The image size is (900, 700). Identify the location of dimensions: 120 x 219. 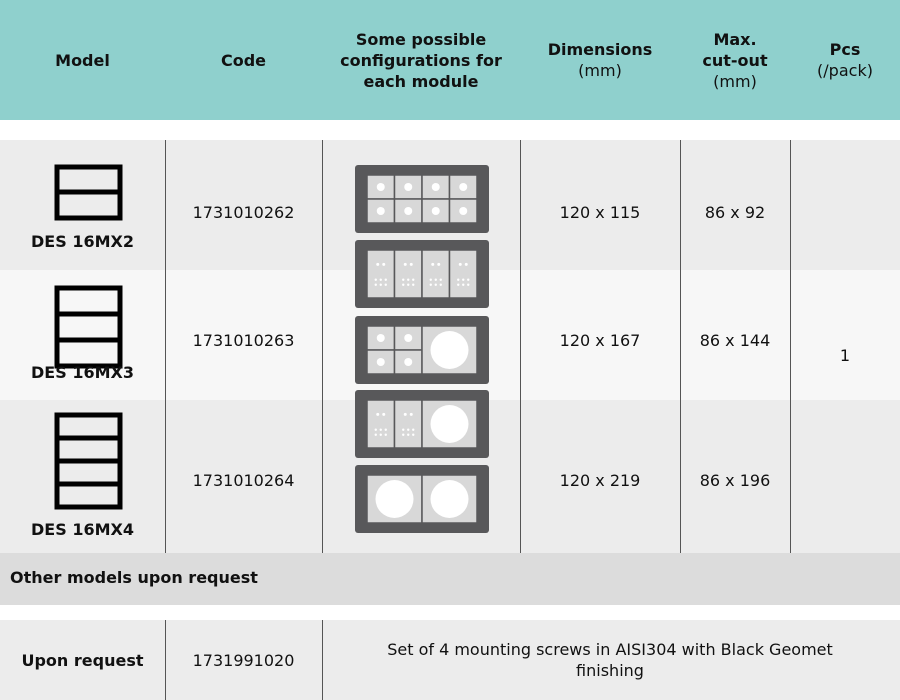
(600, 480).